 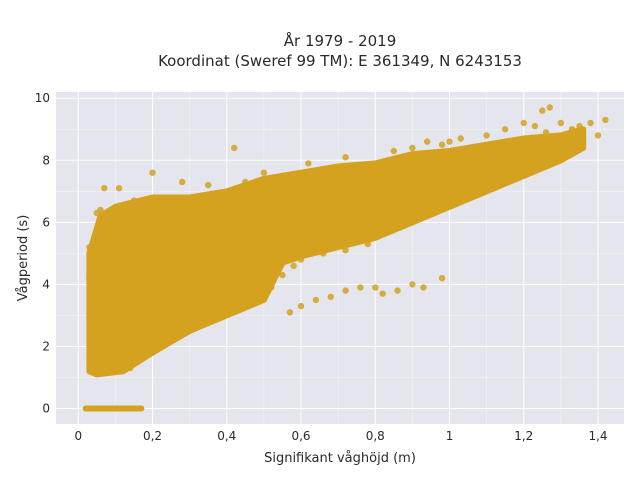 I want to click on x-tick-label-0: 0, so click(x=78, y=436).